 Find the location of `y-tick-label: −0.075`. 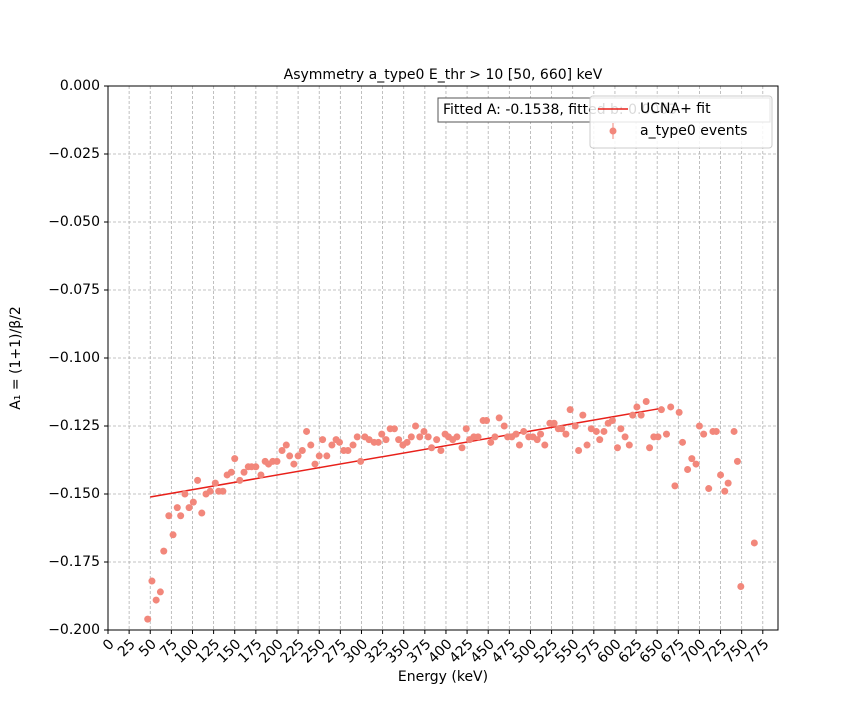

y-tick-label: −0.075 is located at coordinates (74, 290).